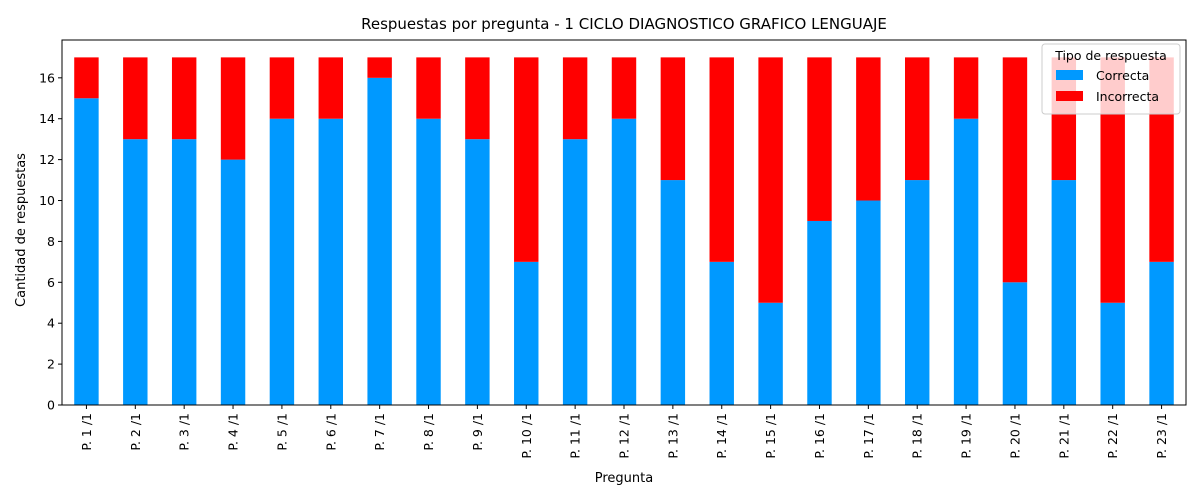 Image resolution: width=1200 pixels, height=500 pixels. I want to click on y-tick-label: 2, so click(51, 364).